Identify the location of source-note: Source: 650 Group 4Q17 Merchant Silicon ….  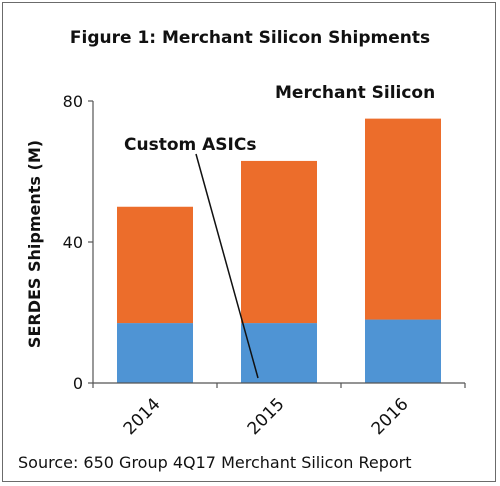
(215, 462).